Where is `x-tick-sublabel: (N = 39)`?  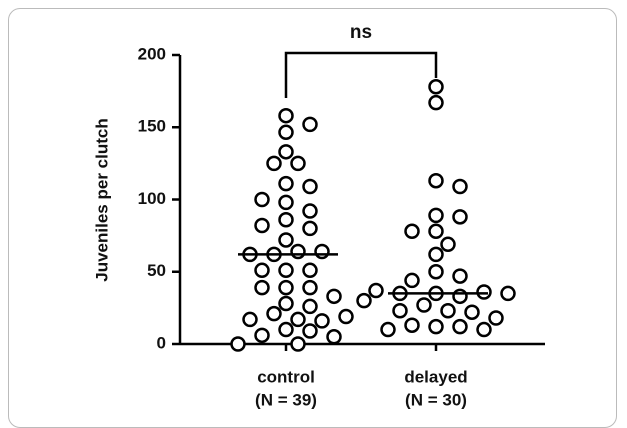
x-tick-sublabel: (N = 39) is located at coordinates (286, 399).